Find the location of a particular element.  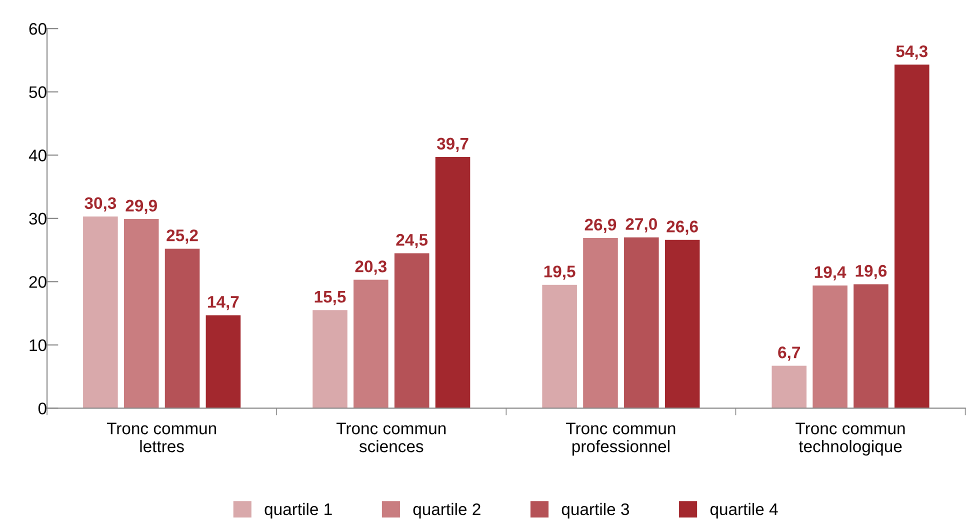

legend-label: quartile 3 is located at coordinates (595, 510).